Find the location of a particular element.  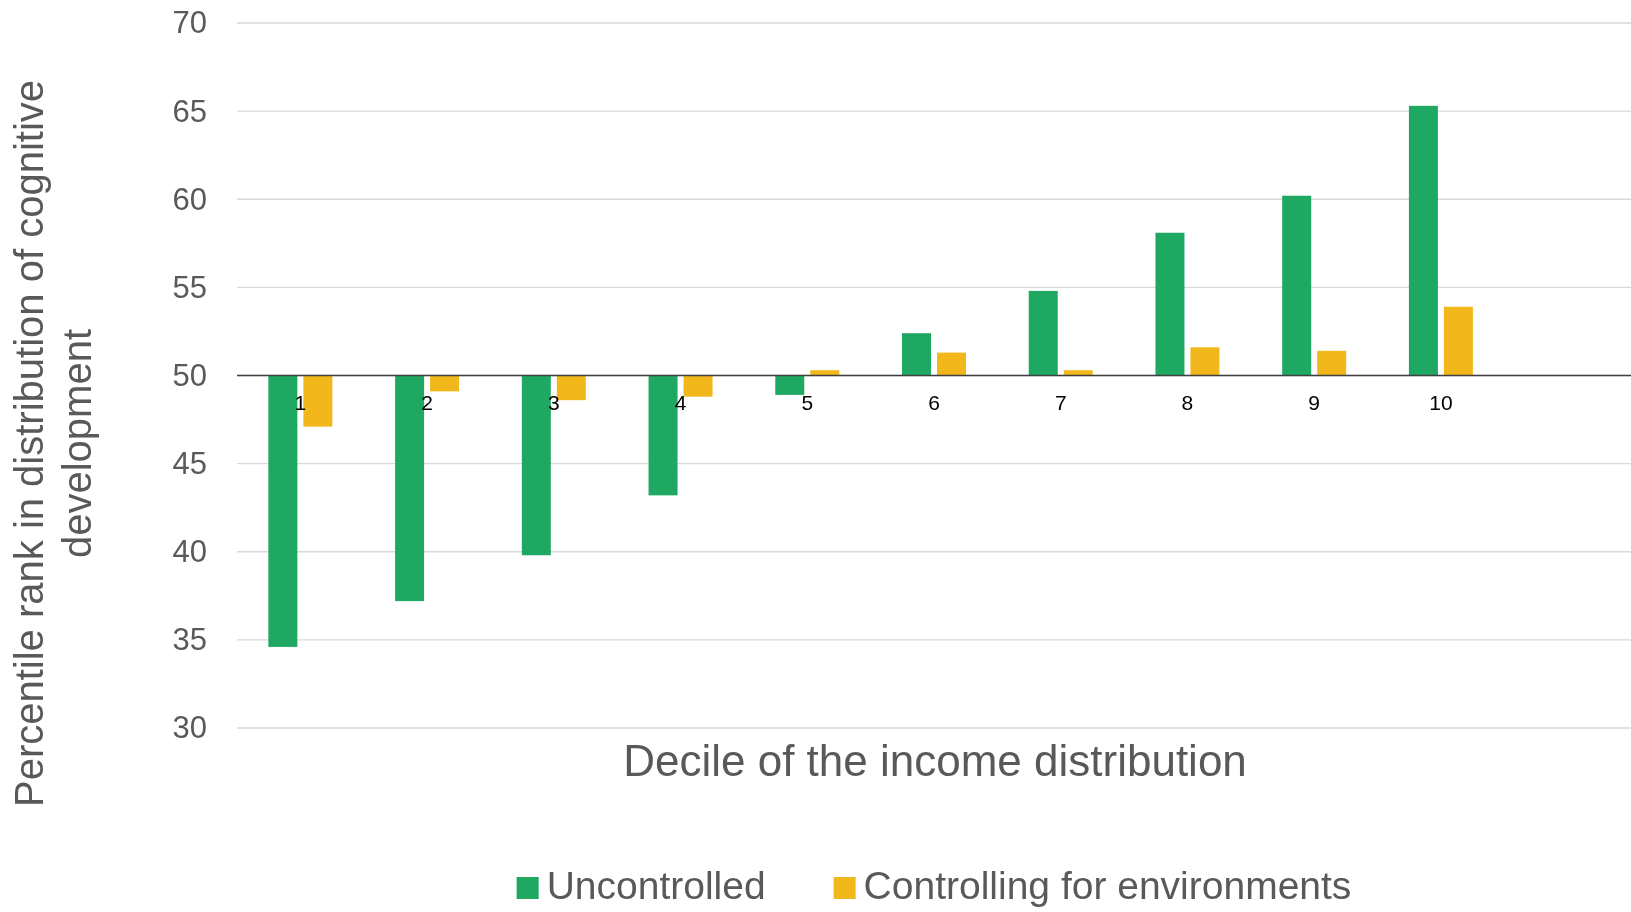

x-axis-title: Decile of the income distribution is located at coordinates (935, 760).